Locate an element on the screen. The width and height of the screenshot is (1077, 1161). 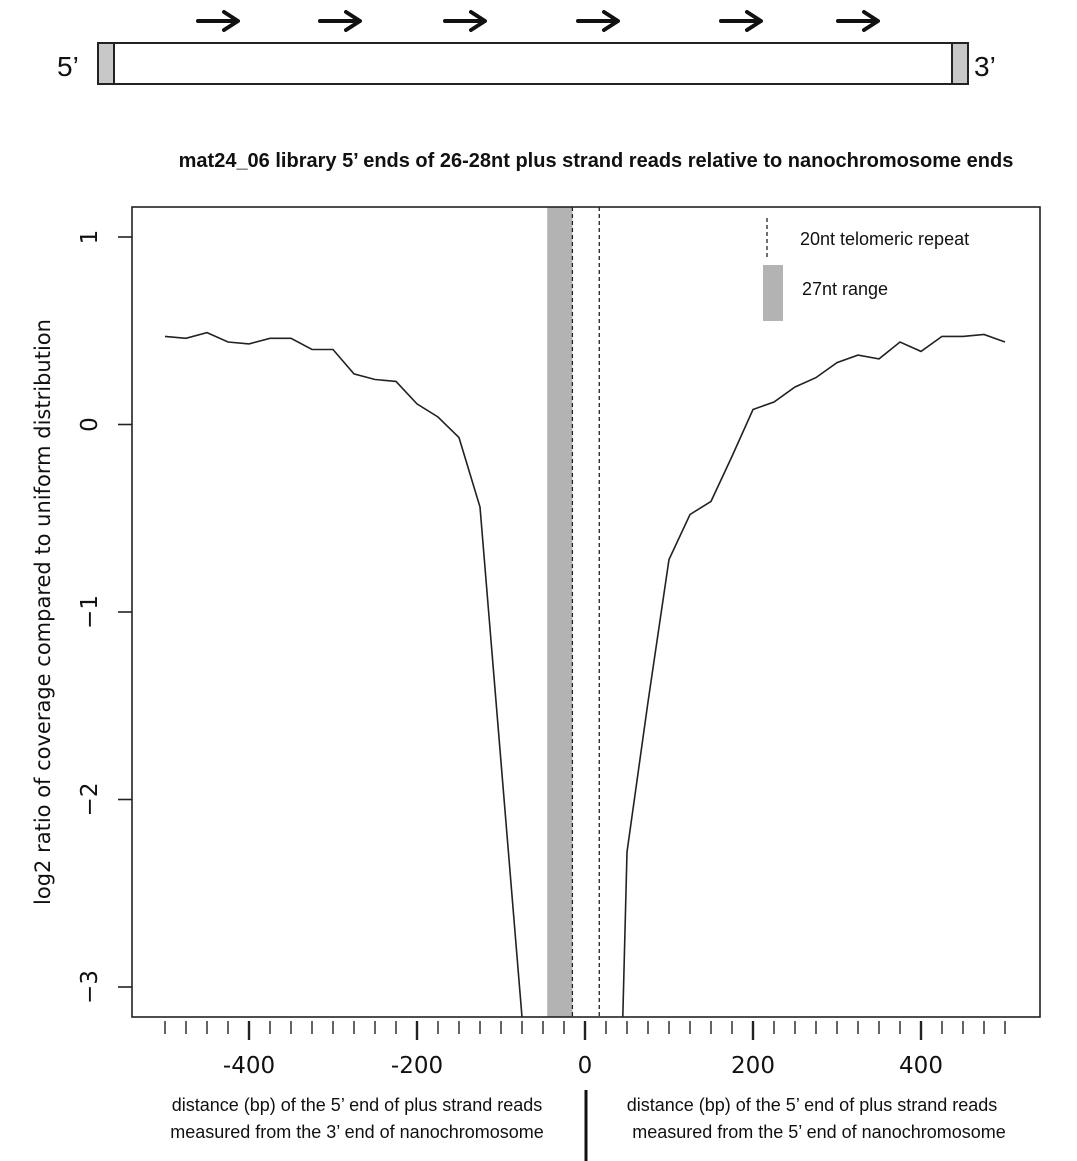
right-end-cap is located at coordinates (960, 63).